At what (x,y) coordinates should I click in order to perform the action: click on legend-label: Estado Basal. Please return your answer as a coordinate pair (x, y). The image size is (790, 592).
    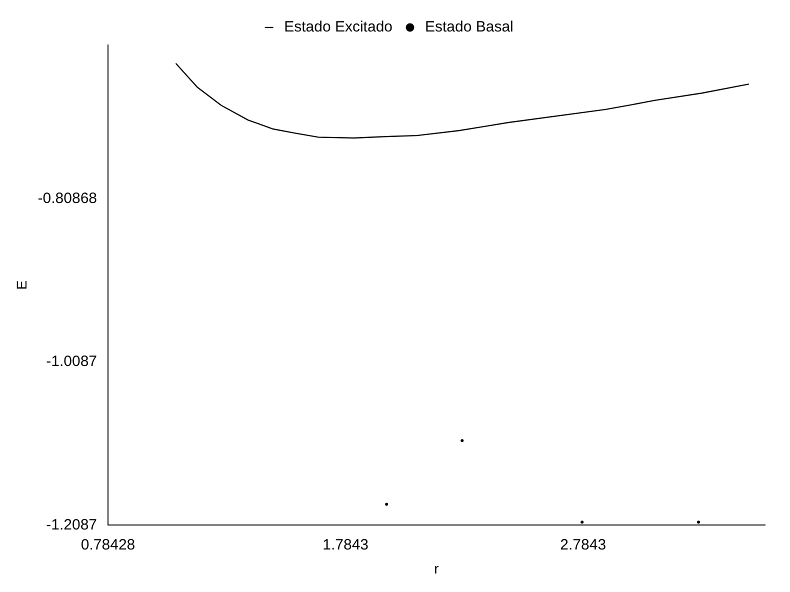
    Looking at the image, I should click on (469, 27).